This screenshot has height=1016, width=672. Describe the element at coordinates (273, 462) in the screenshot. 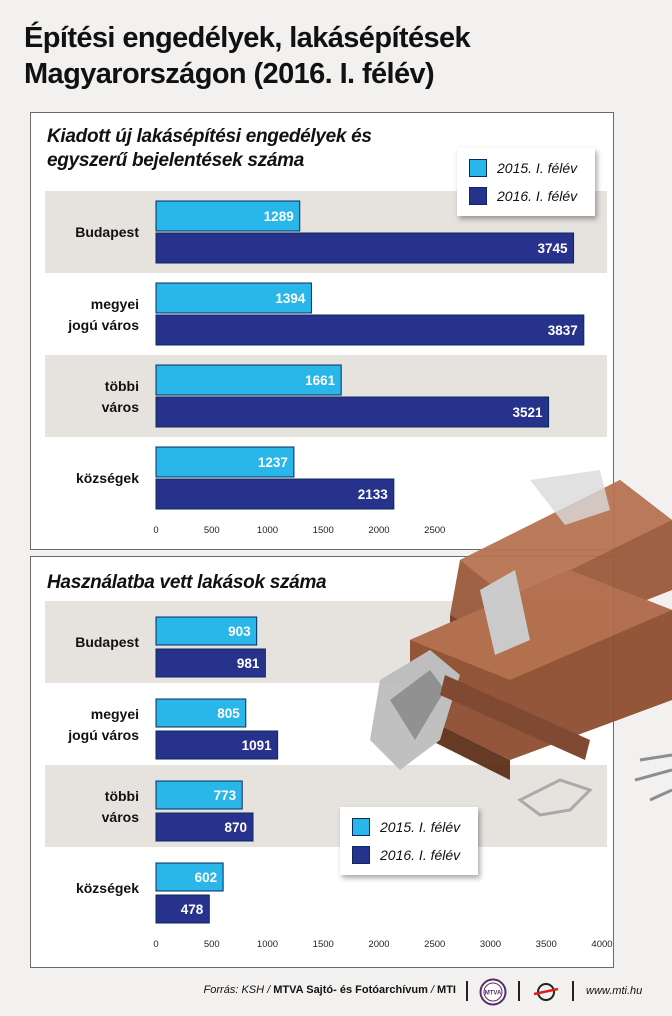

I see `bar-value-label: 1237` at that location.